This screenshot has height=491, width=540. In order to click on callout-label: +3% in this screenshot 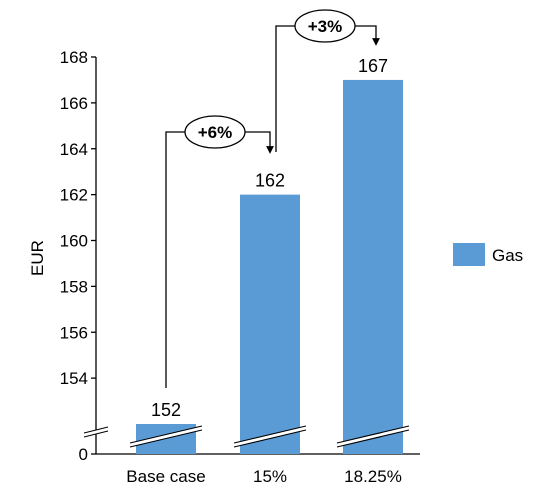, I will do `click(325, 26)`.